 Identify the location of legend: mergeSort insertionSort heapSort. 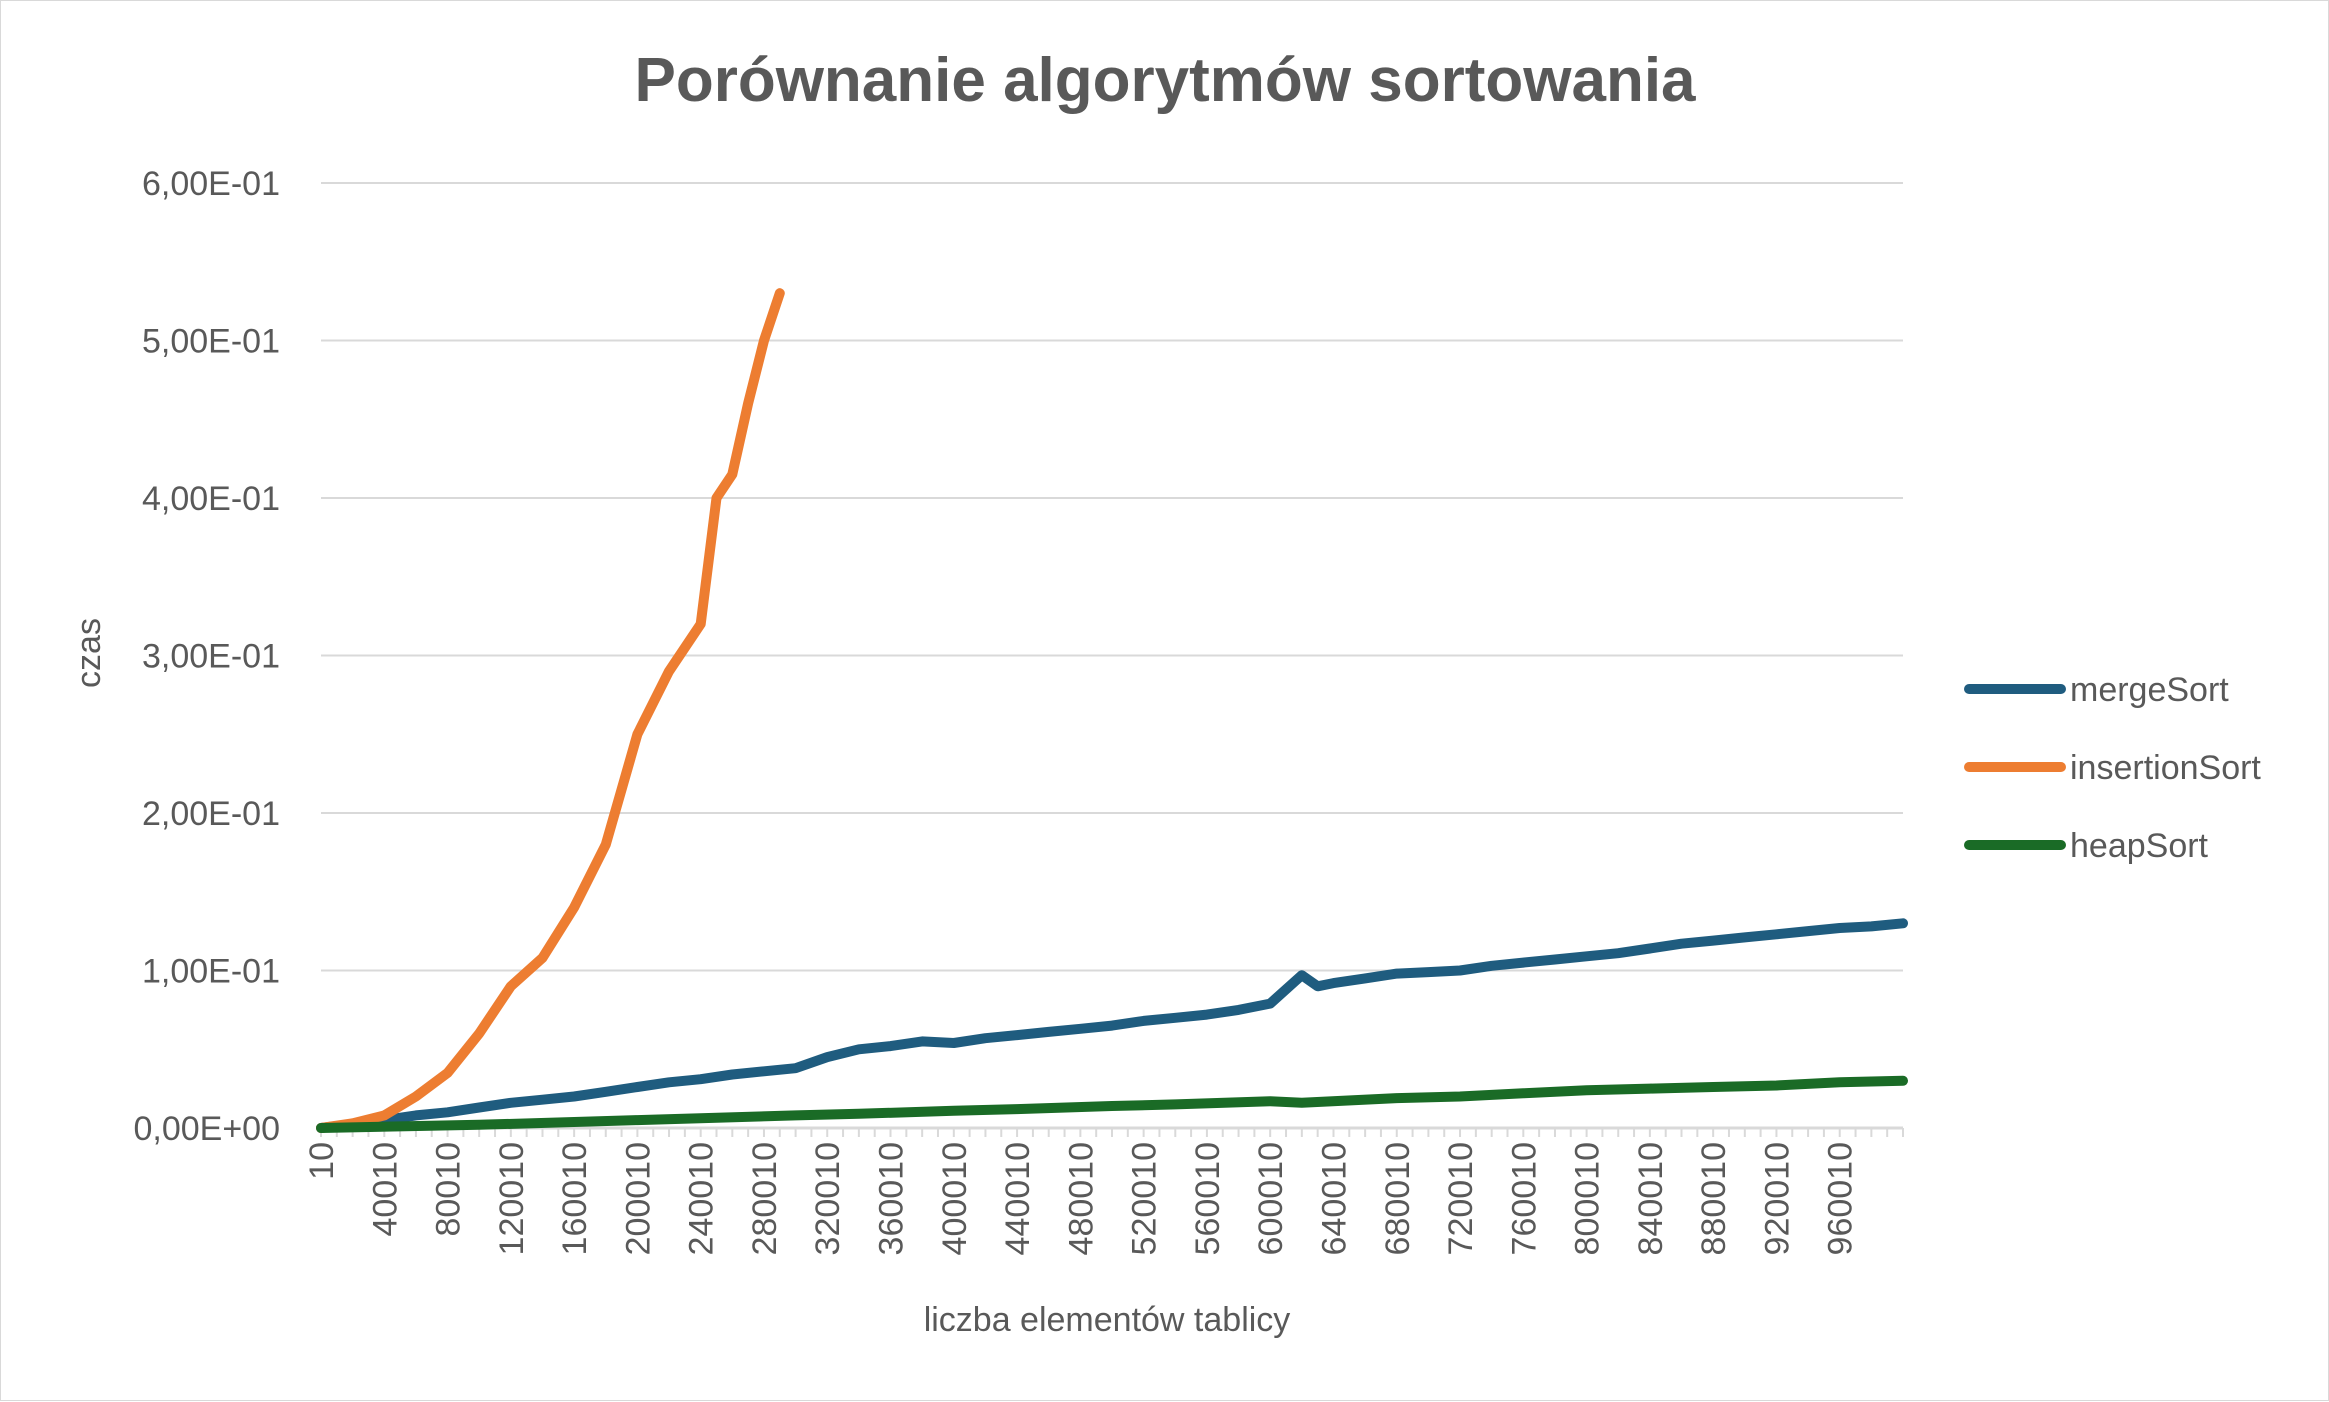
(2112, 768).